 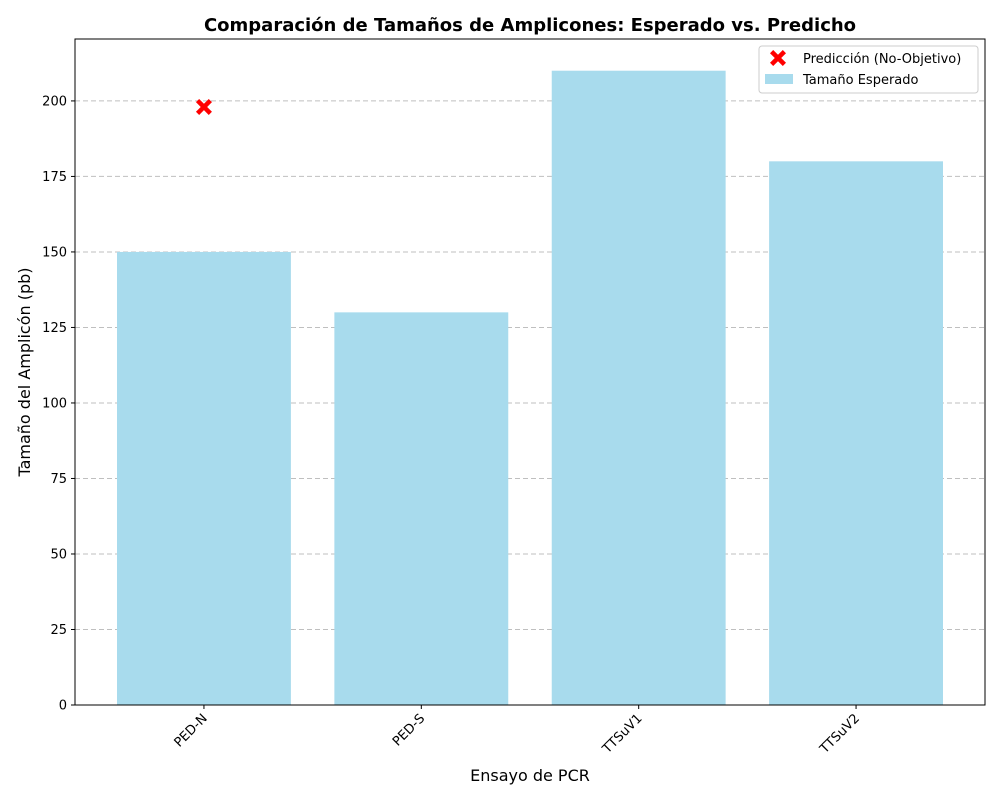 I want to click on legend-label-expected: Tamaño Esperado, so click(x=860, y=80).